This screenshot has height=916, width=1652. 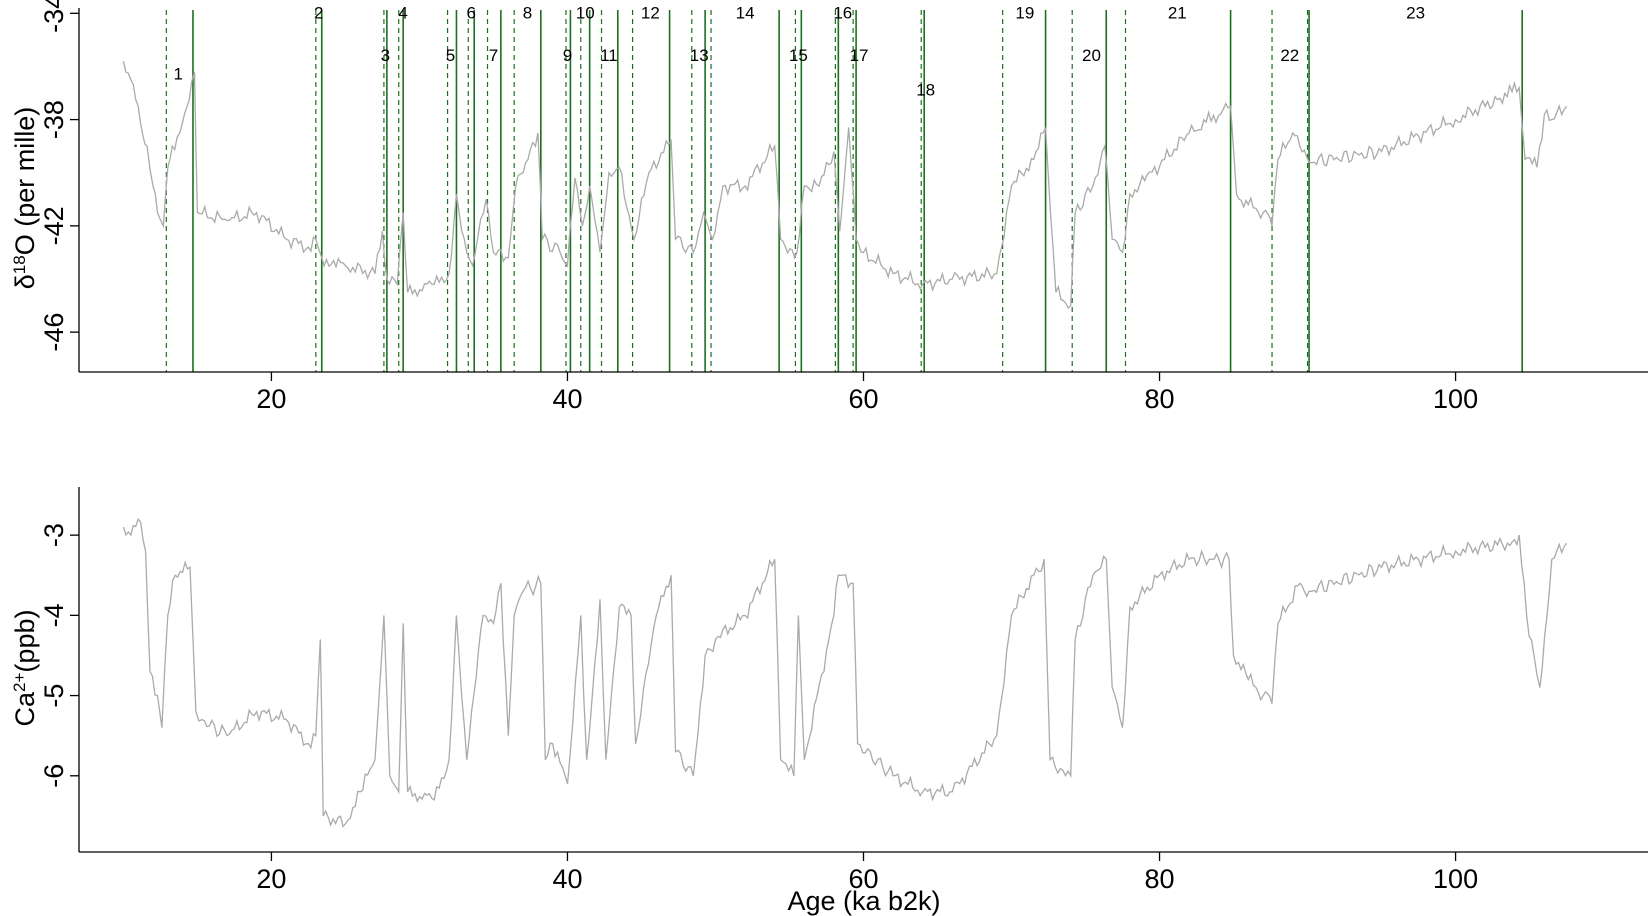 What do you see at coordinates (54, 535) in the screenshot?
I see `y-tick-label: -3` at bounding box center [54, 535].